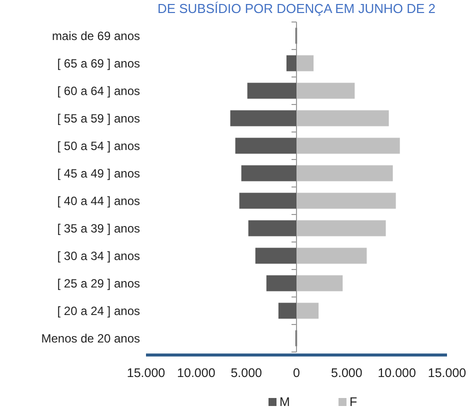 This screenshot has height=418, width=473. Describe the element at coordinates (296, 8) in the screenshot. I see `chart-title: DE SUBSÍDIO POR DOENÇA EM JUNHO DE 2` at that location.